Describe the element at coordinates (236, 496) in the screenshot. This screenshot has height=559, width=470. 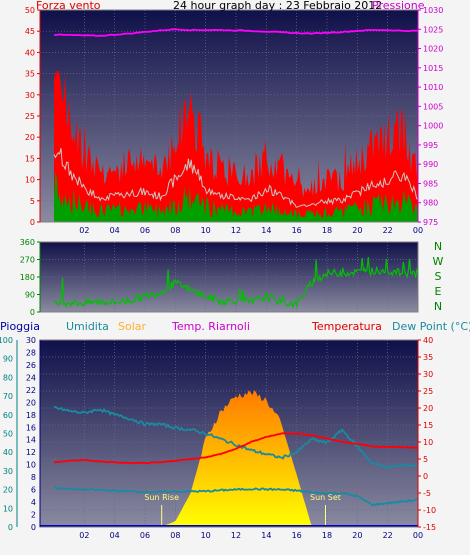
I see `dew-point-series` at that location.